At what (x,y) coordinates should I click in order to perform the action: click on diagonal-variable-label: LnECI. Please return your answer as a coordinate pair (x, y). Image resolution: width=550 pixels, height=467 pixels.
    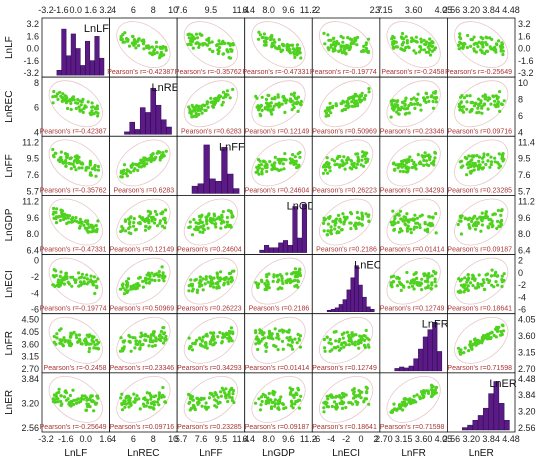
    Looking at the image, I should click on (369, 266).